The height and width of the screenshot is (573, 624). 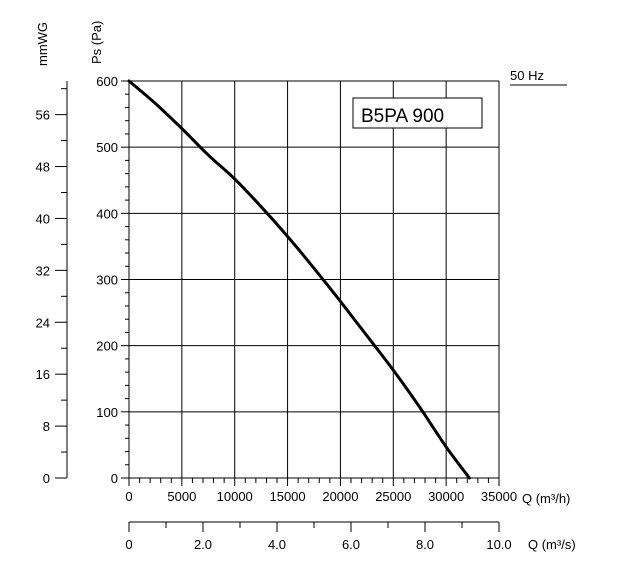 I want to click on secondary-x-tick-label: 2.0, so click(x=203, y=544).